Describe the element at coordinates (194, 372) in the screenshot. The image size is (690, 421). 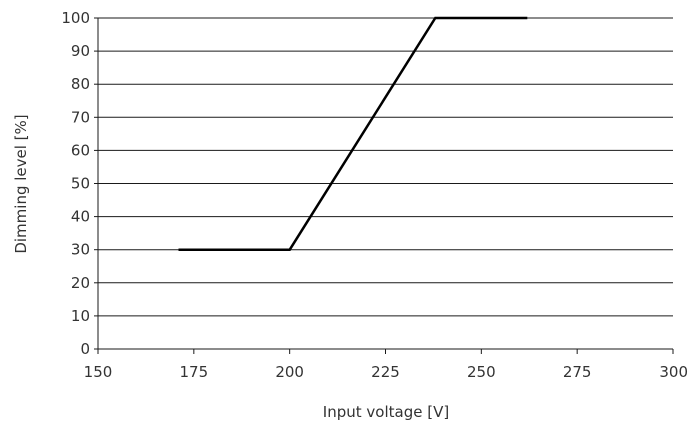
I see `x-tick-label-175: 175` at that location.